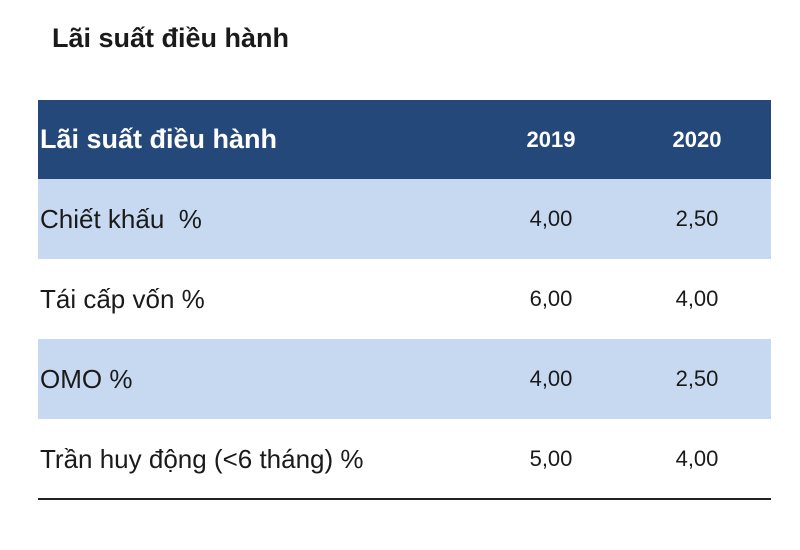 The height and width of the screenshot is (550, 800). I want to click on row-label: Tái cấp vốn %, so click(122, 298).